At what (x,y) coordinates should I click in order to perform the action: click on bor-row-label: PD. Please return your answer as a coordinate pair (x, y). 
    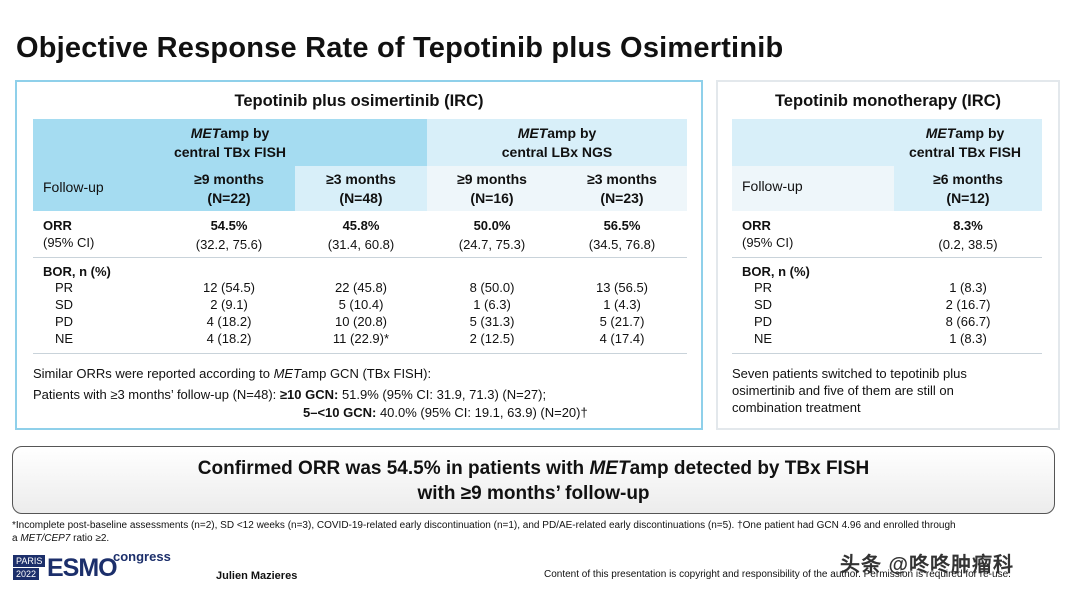
    Looking at the image, I should click on (64, 321).